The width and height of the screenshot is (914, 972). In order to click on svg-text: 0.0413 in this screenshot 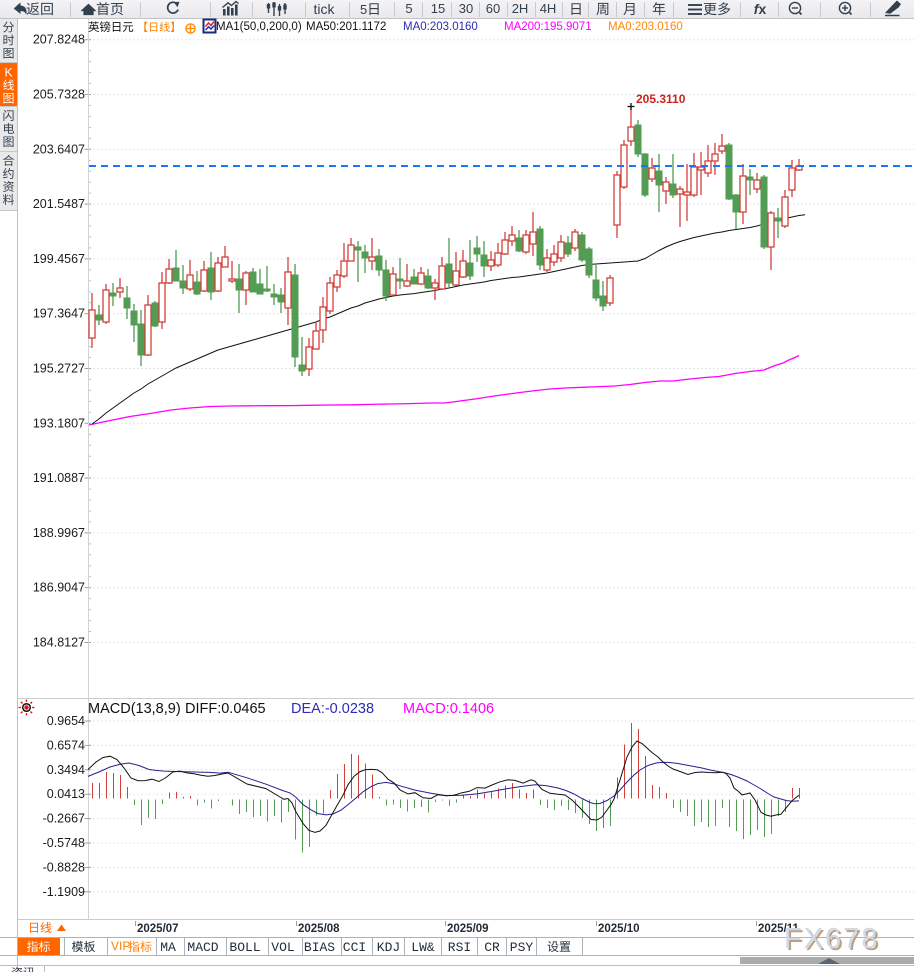, I will do `click(66, 794)`.